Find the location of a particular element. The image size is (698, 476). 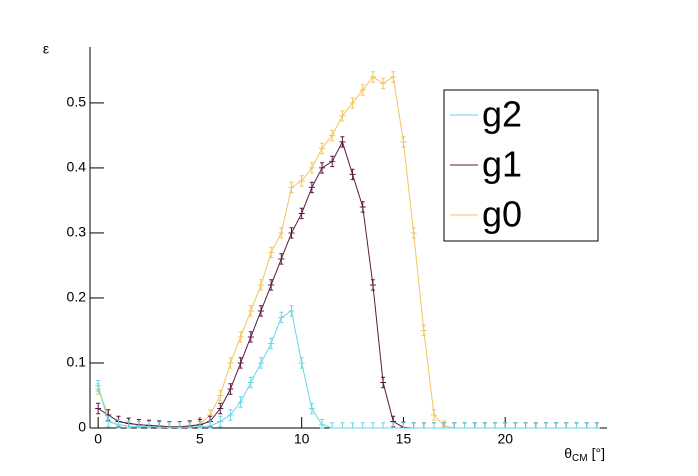

x-axis-label: θCM [°] is located at coordinates (584, 454).